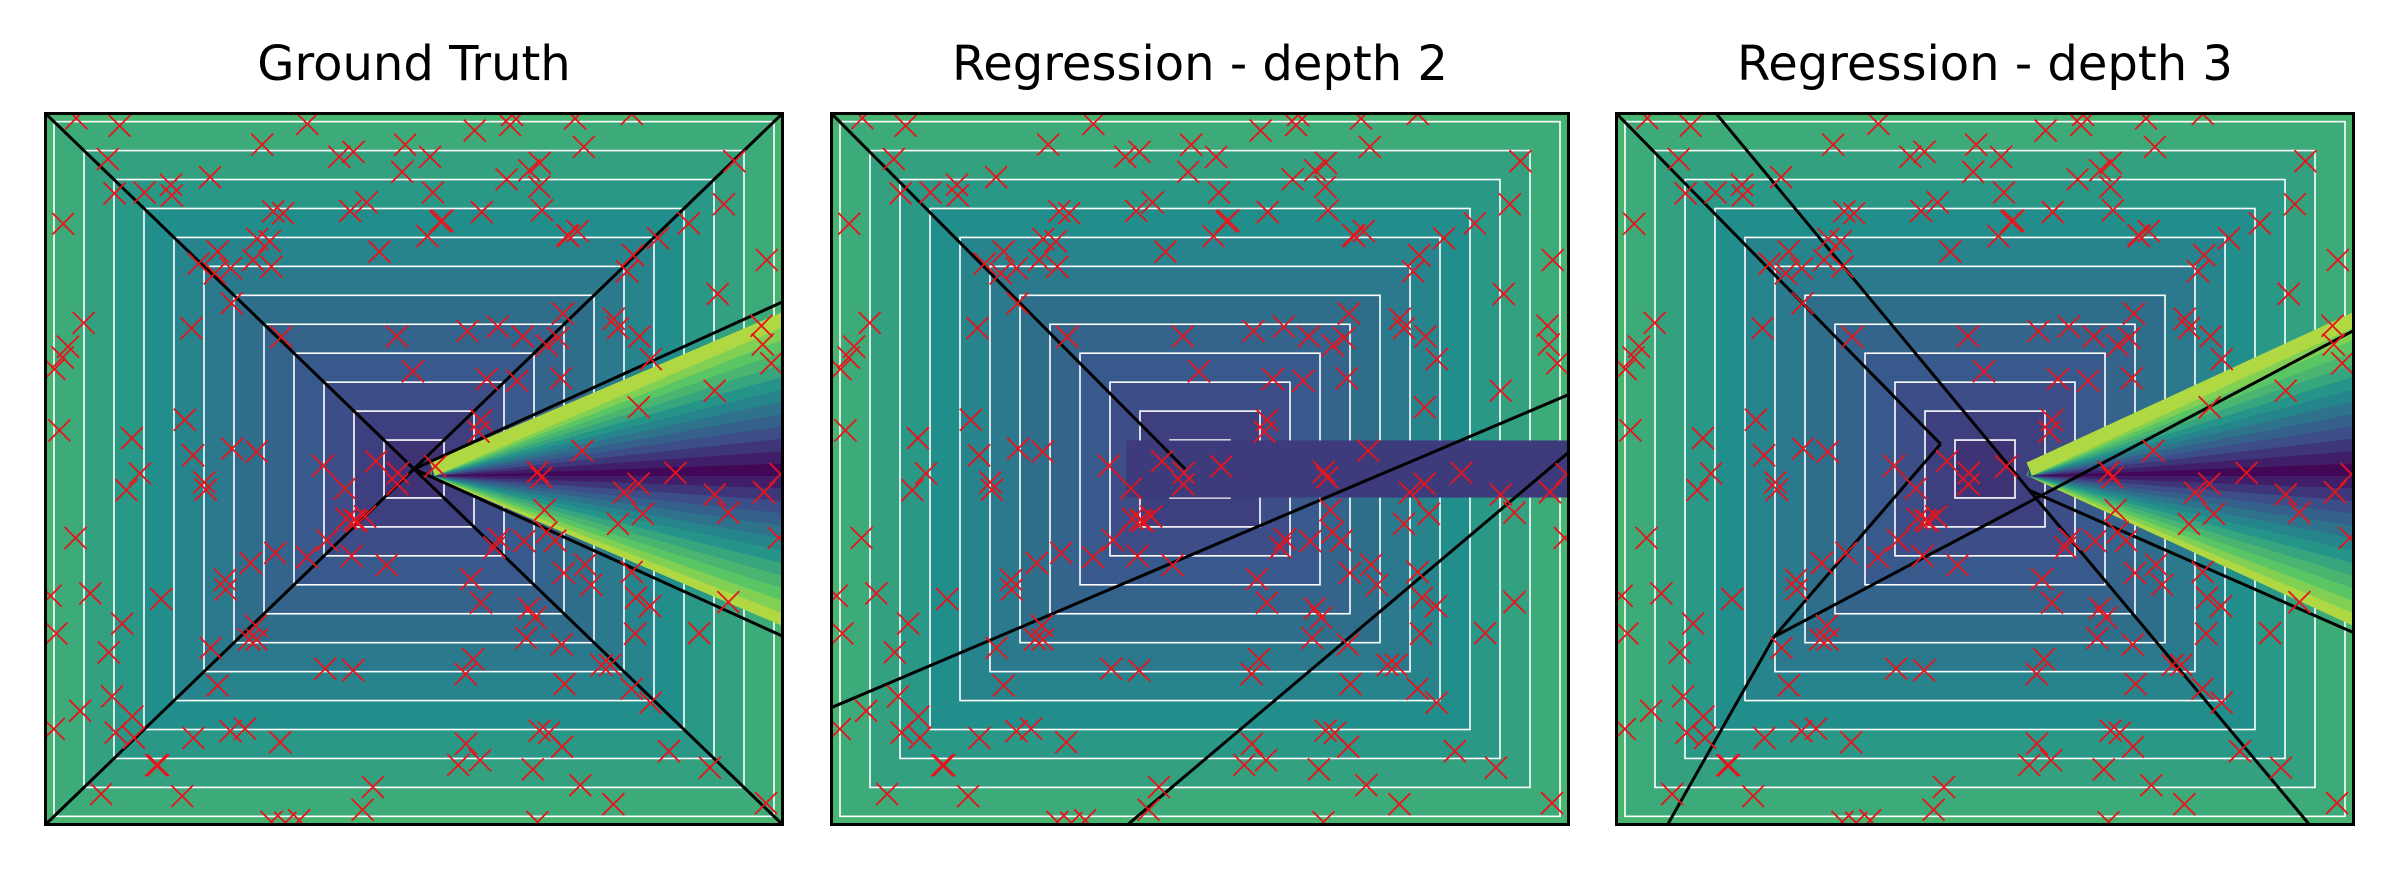 The width and height of the screenshot is (2400, 870). What do you see at coordinates (1200, 64) in the screenshot?
I see `panel-title-regression-depth-2: Regression - depth 2` at bounding box center [1200, 64].